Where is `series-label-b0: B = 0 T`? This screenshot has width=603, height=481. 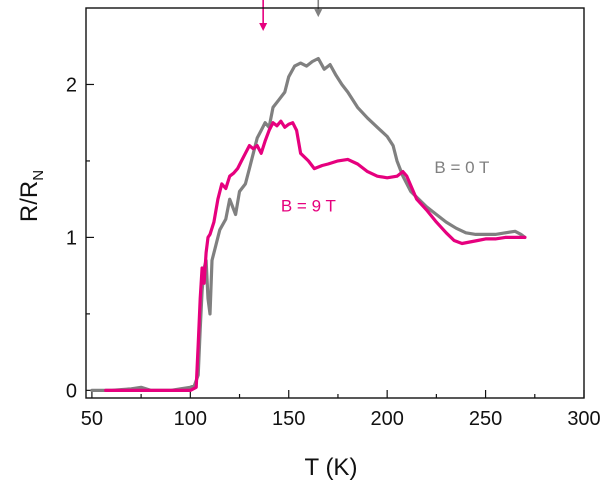 series-label-b0: B = 0 T is located at coordinates (461, 167).